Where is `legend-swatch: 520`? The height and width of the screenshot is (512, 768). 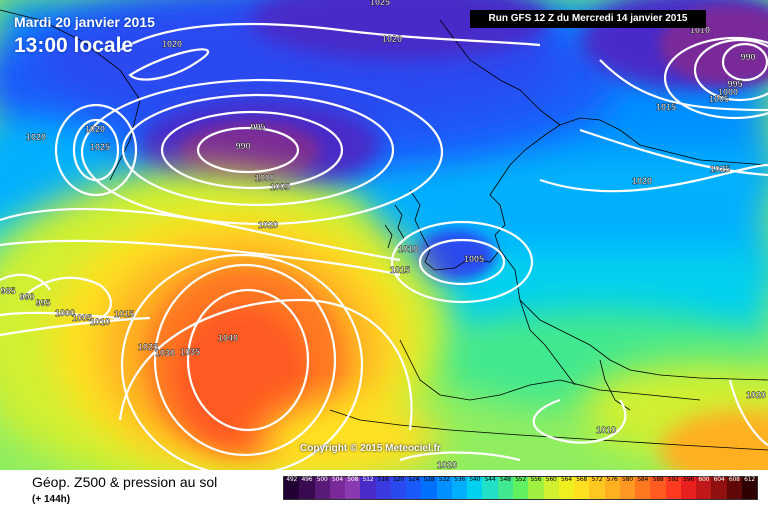
legend-swatch: 520 is located at coordinates (398, 487).